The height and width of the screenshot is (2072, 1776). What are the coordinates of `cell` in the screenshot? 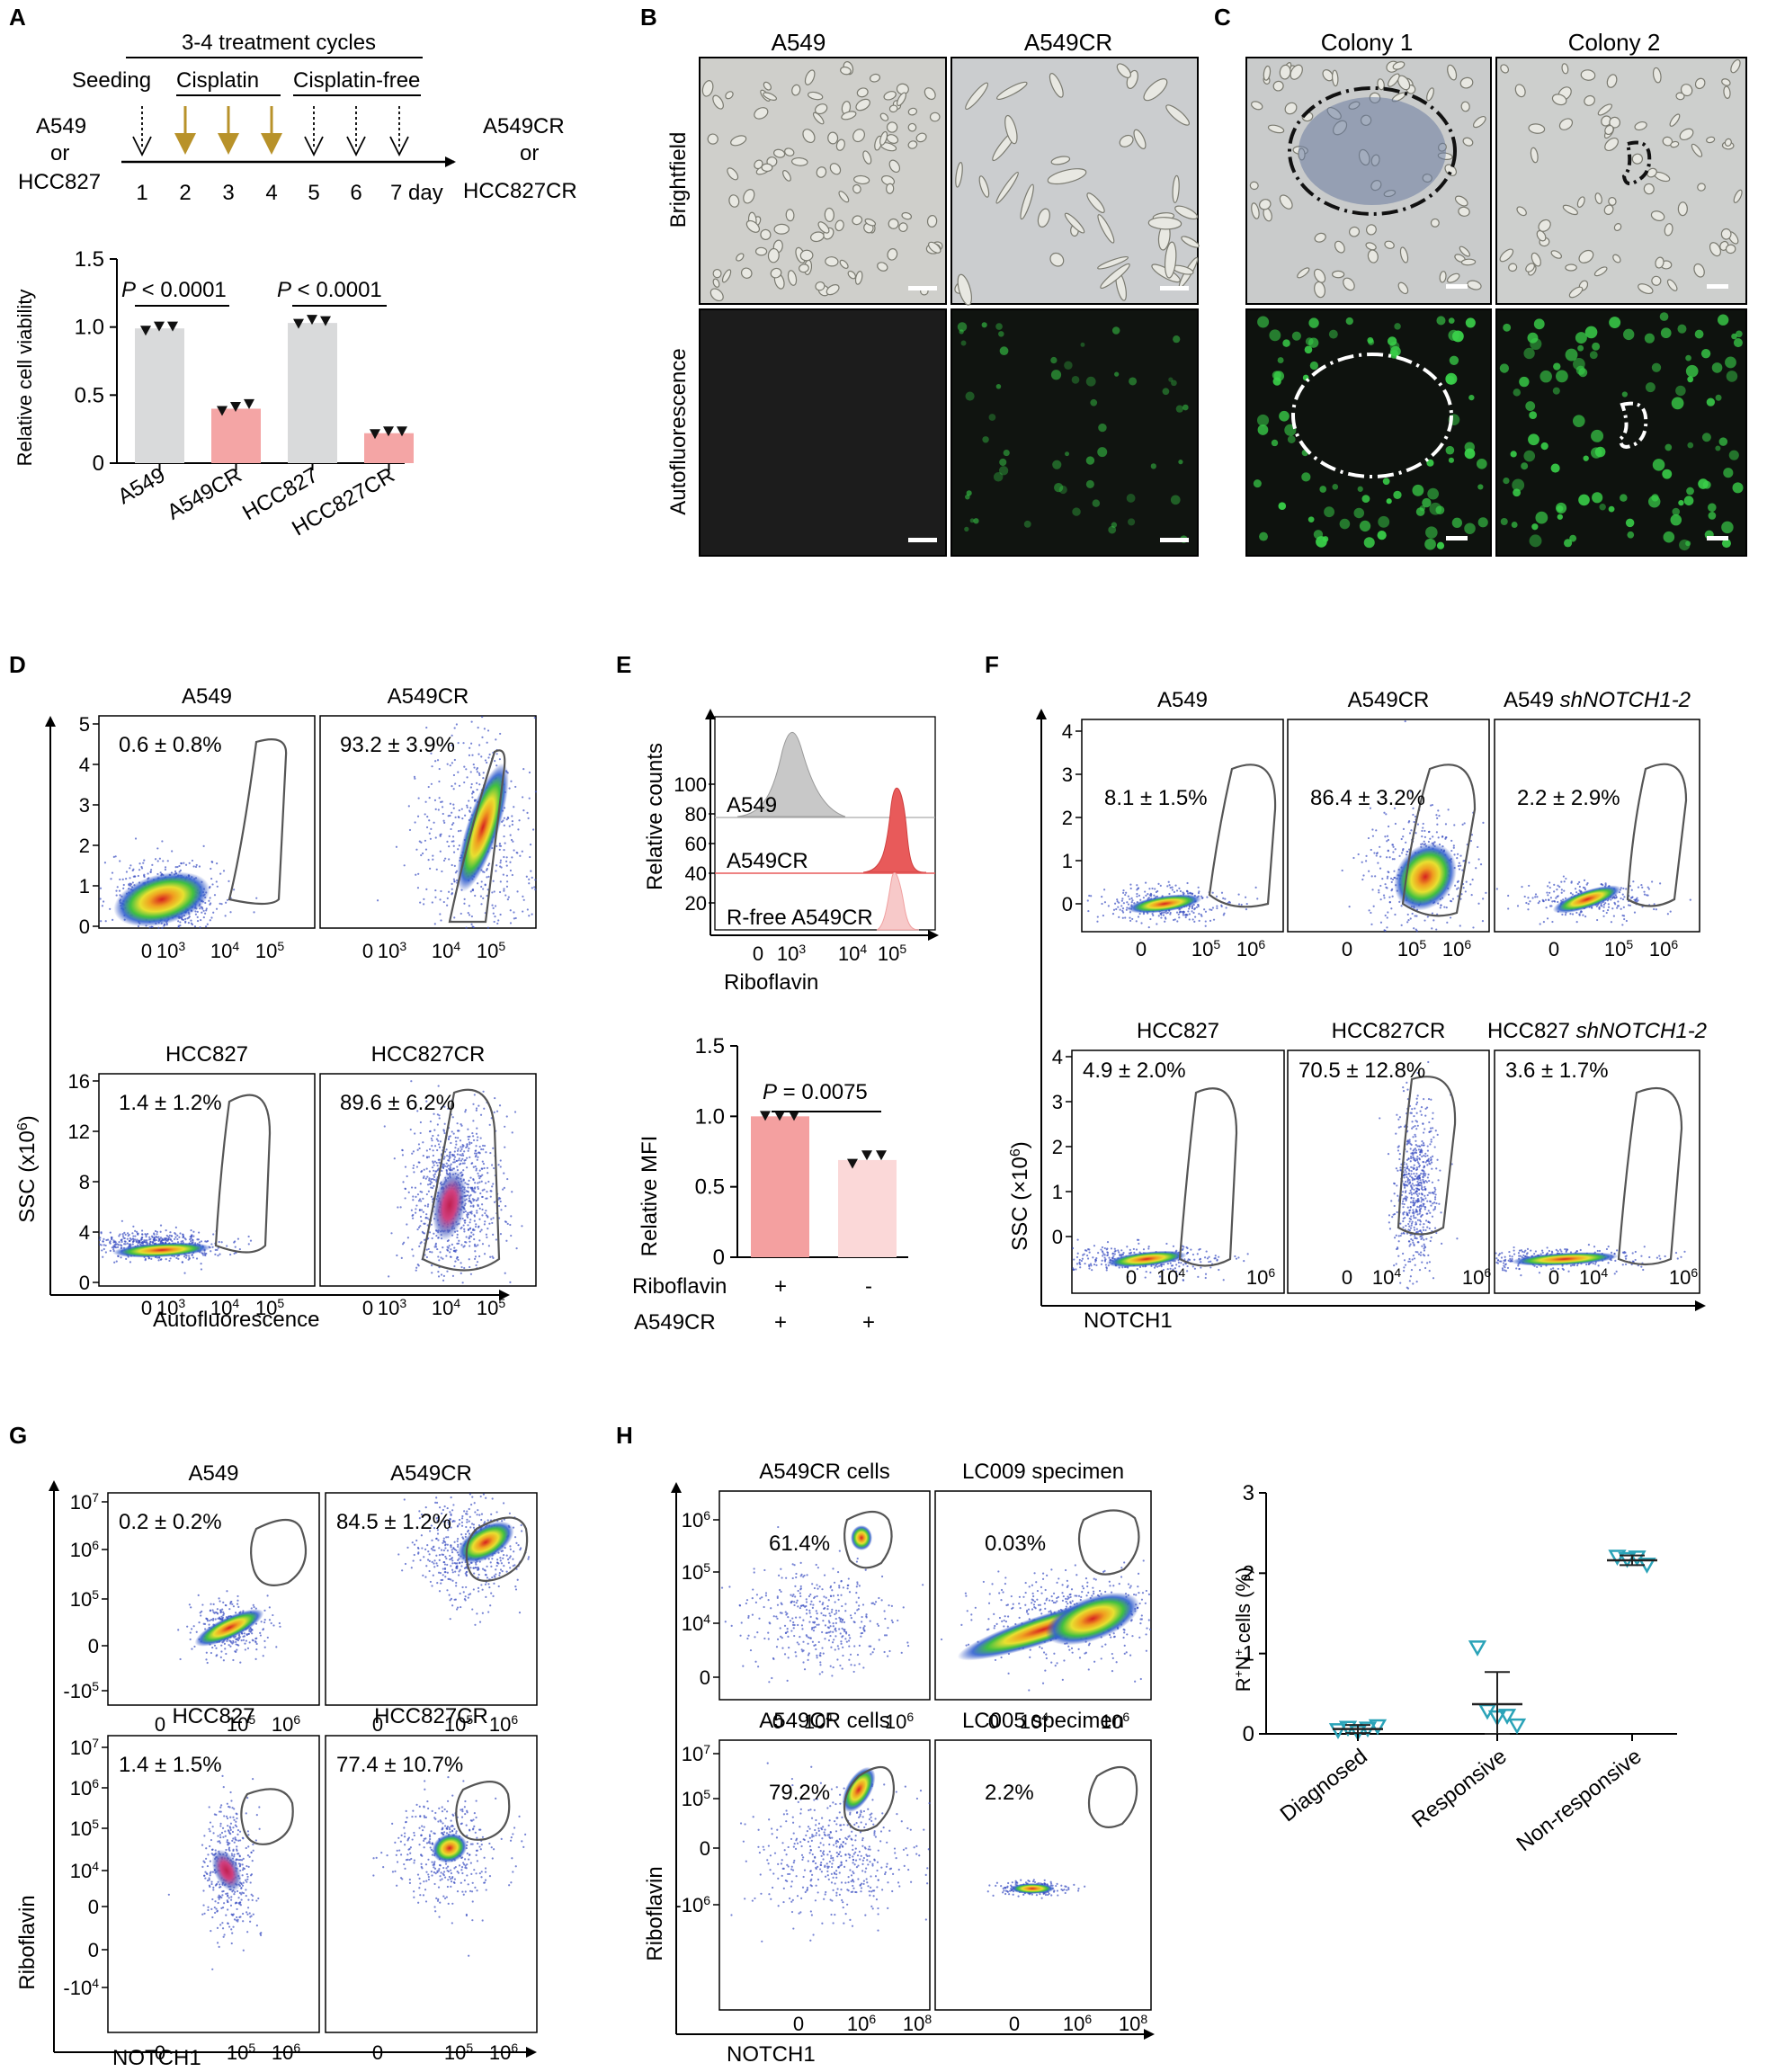 It's located at (890, 188).